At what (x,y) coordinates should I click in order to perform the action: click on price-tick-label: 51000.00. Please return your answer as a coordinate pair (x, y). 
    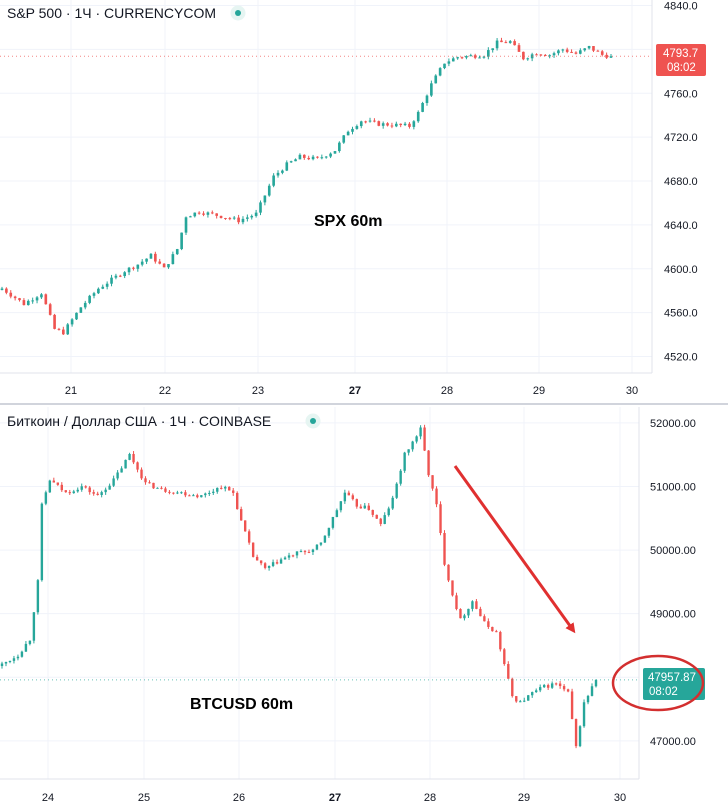
    Looking at the image, I should click on (673, 487).